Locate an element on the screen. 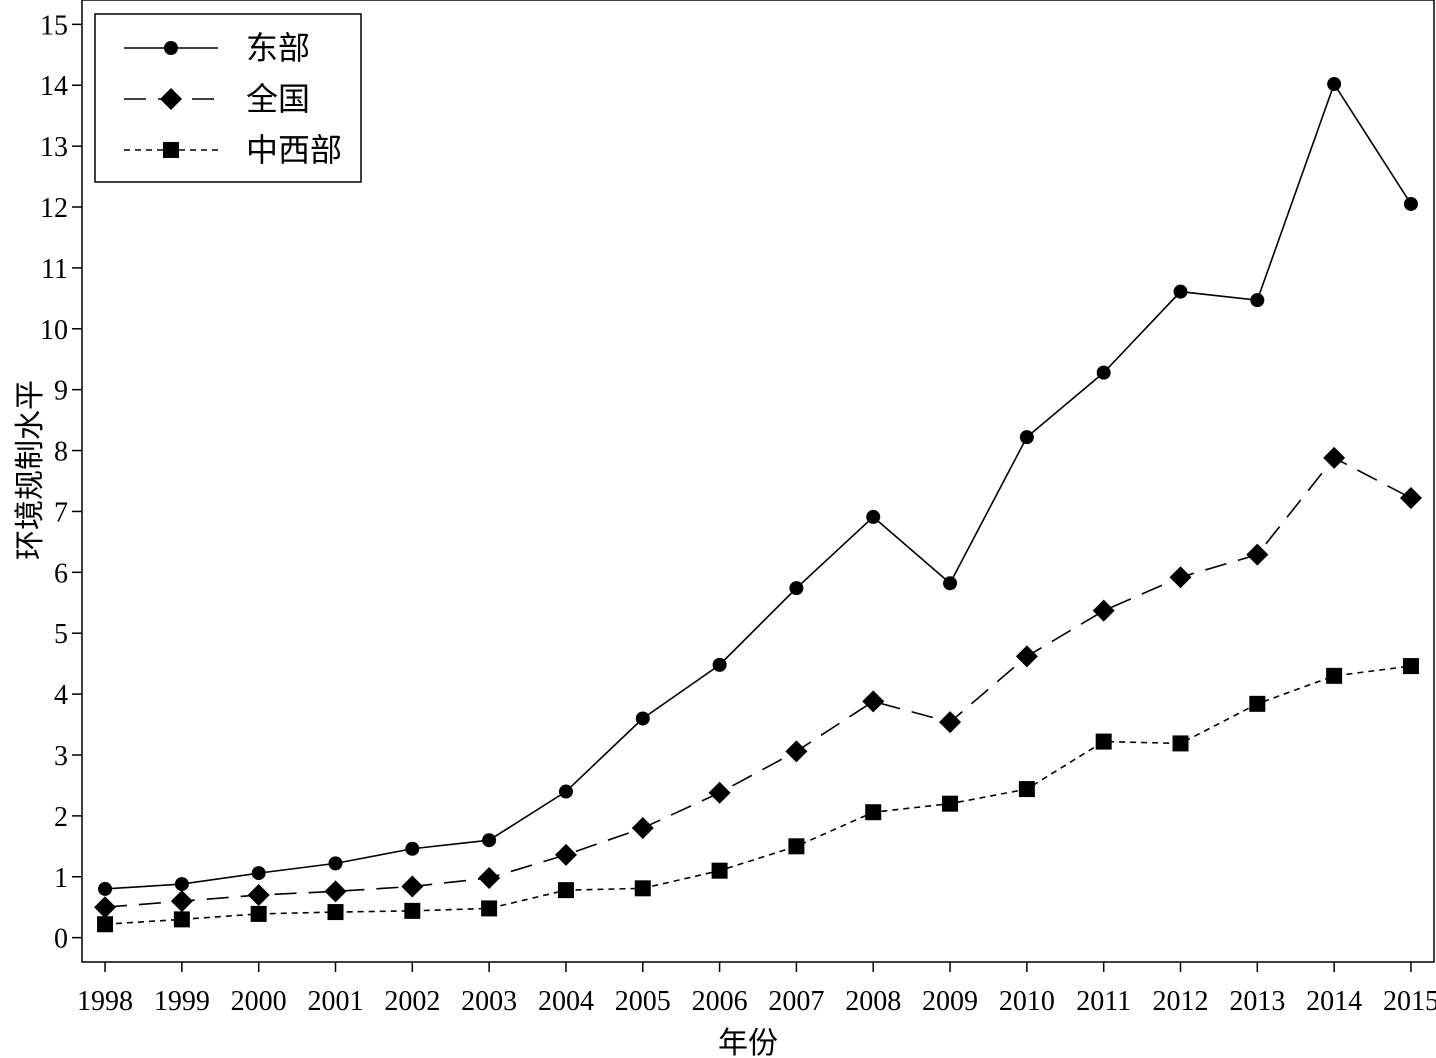  legend-label: 全国 is located at coordinates (278, 99).